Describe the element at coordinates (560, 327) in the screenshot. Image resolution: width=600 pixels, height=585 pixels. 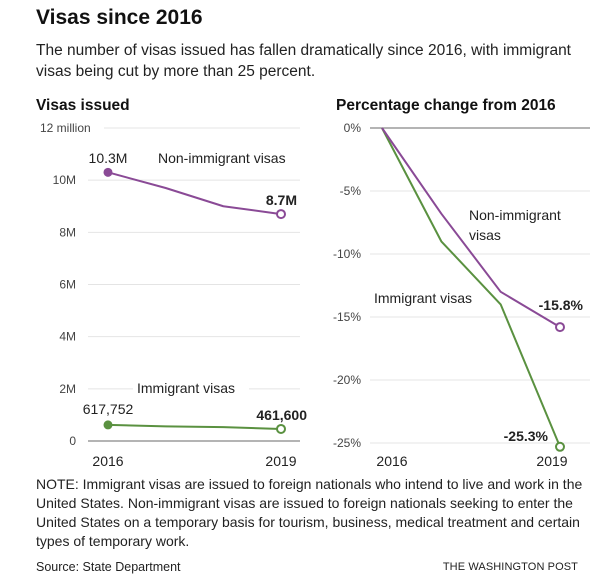
I see `right-non-immigrant-end-point` at that location.